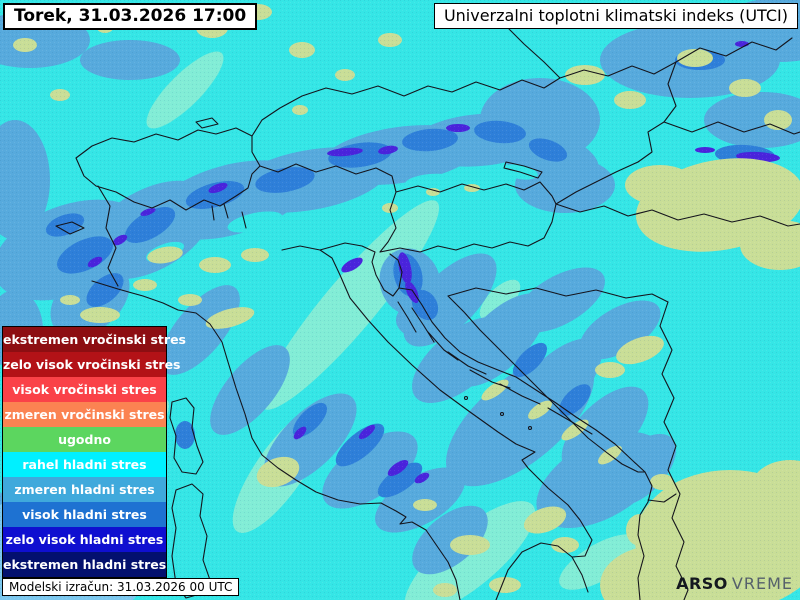 Image resolution: width=800 pixels, height=600 pixels. I want to click on legend-item: ugodno, so click(84, 439).